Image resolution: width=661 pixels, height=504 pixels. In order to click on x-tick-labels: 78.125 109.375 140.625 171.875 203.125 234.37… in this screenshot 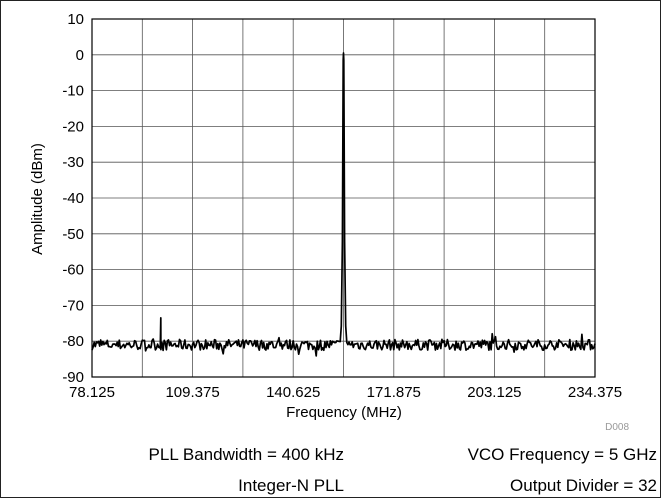, I will do `click(345, 392)`.